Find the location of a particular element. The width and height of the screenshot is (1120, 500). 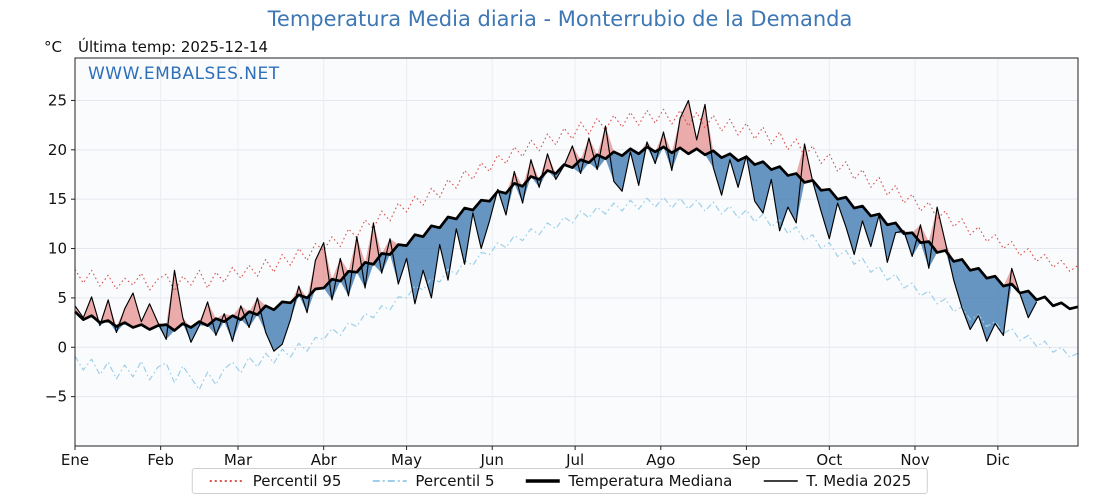

legend-item-p95: Percentil 95 is located at coordinates (275, 481).